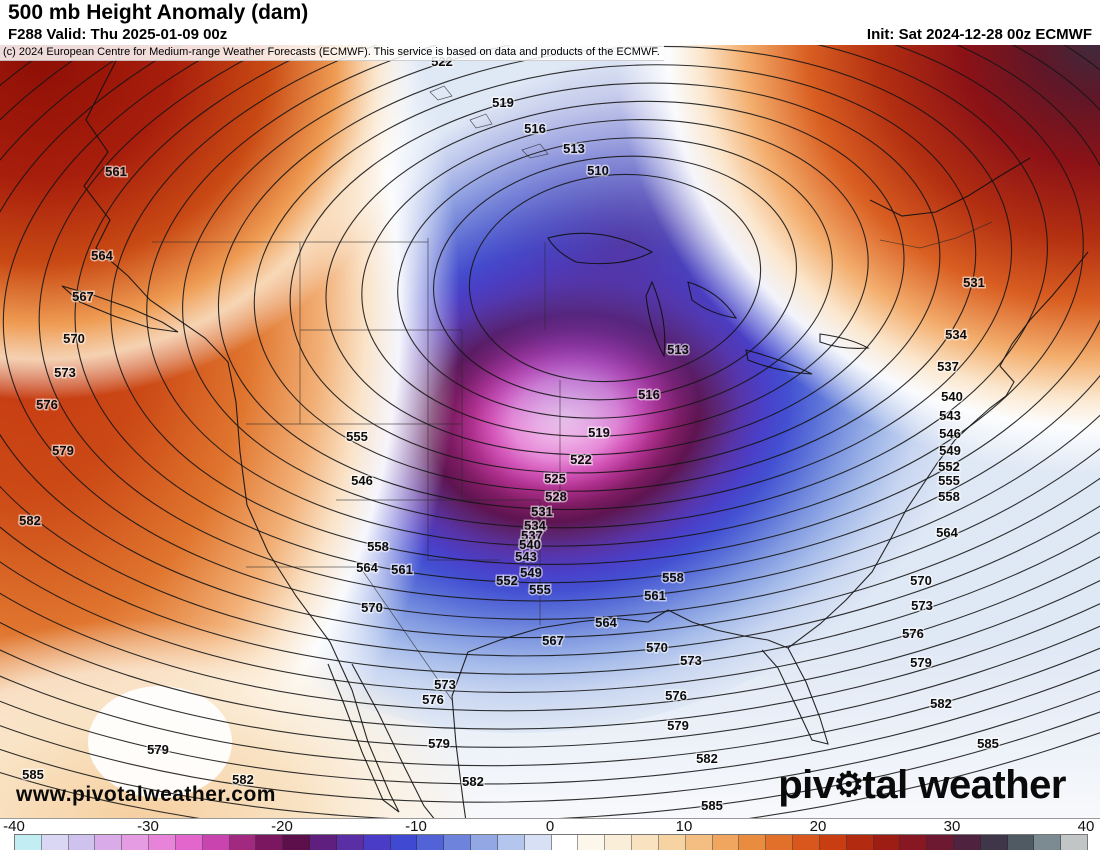  What do you see at coordinates (535, 128) in the screenshot?
I see `contour-label: 516` at bounding box center [535, 128].